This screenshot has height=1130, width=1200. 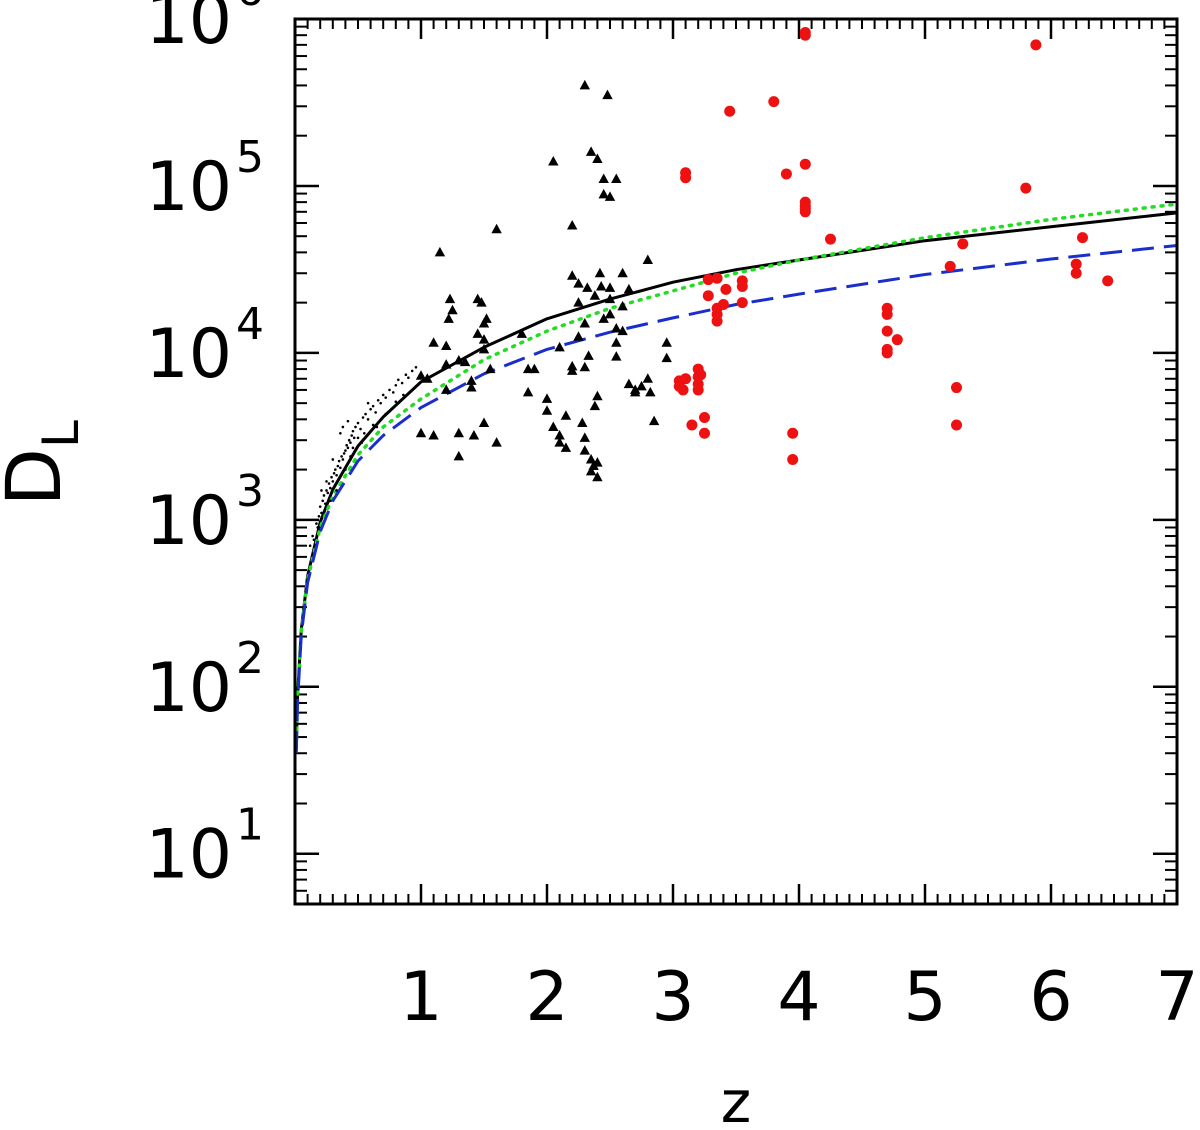 I want to click on y-tick-label-exponent: 5, so click(x=250, y=157).